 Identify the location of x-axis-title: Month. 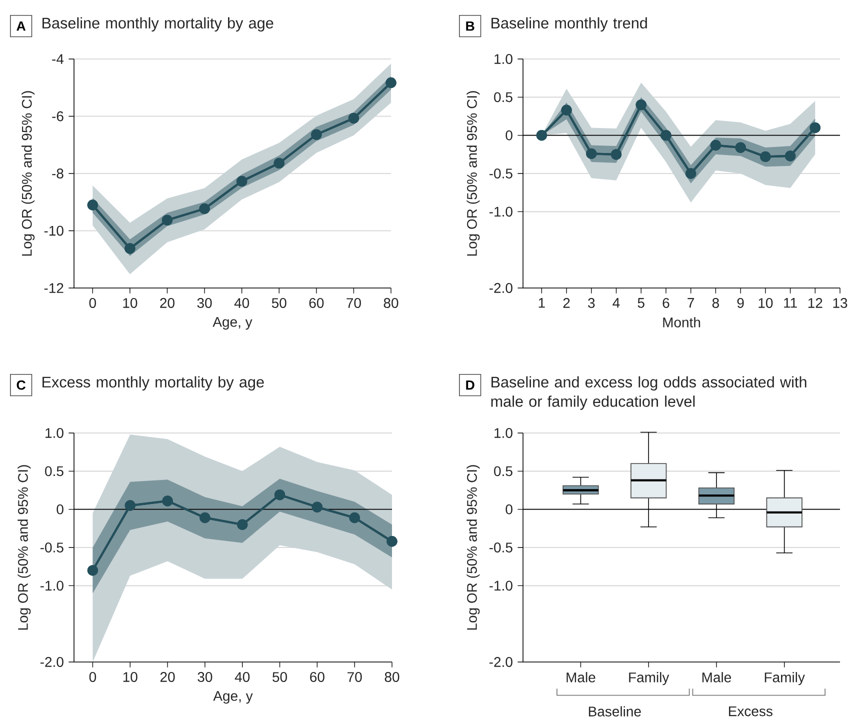
(681, 322).